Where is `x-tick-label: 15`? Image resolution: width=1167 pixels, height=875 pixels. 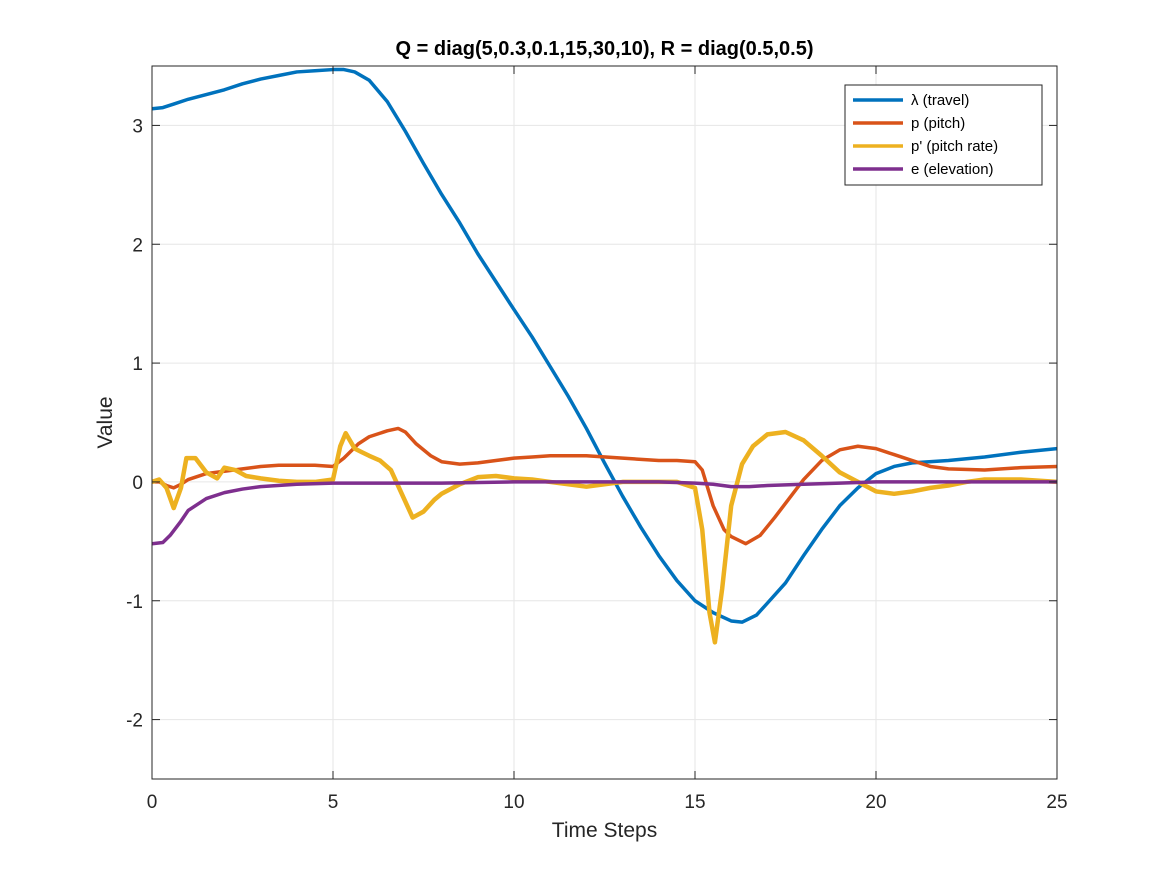
x-tick-label: 15 is located at coordinates (694, 802).